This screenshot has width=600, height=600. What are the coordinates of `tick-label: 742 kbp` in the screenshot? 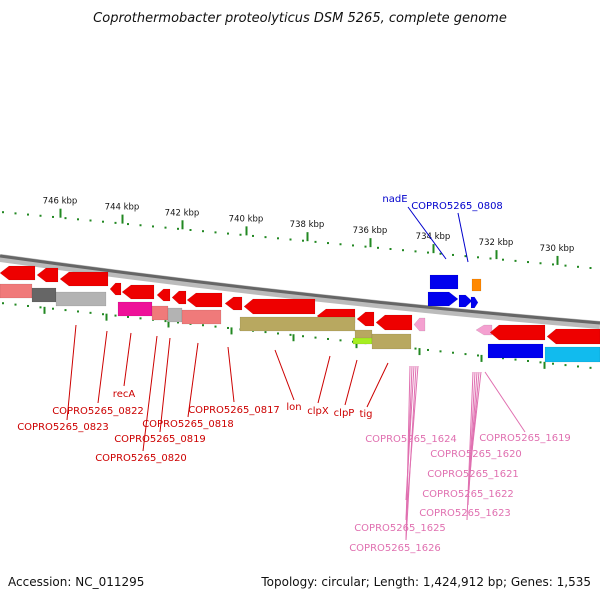 It's located at (182, 213).